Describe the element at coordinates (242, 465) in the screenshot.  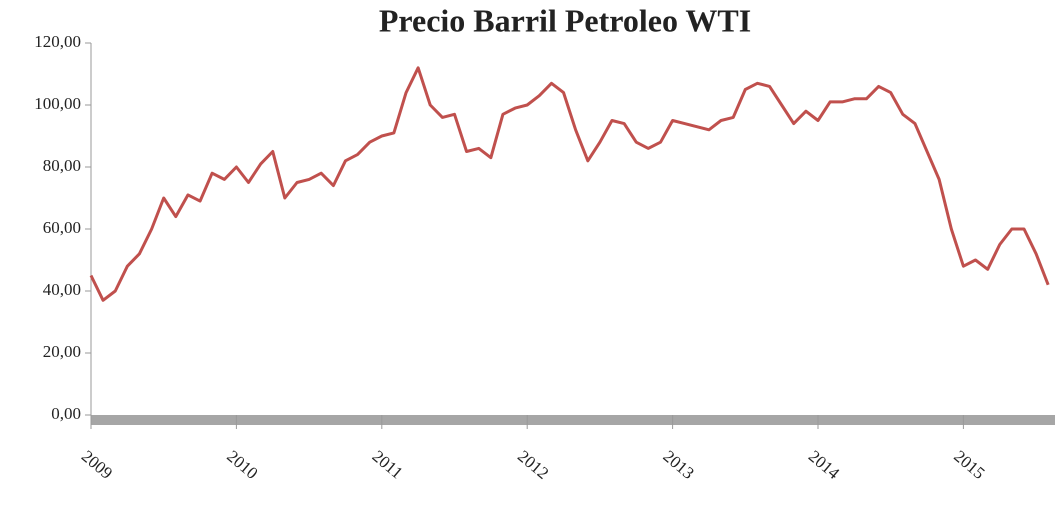
I see `x-tick-label: 2010` at that location.